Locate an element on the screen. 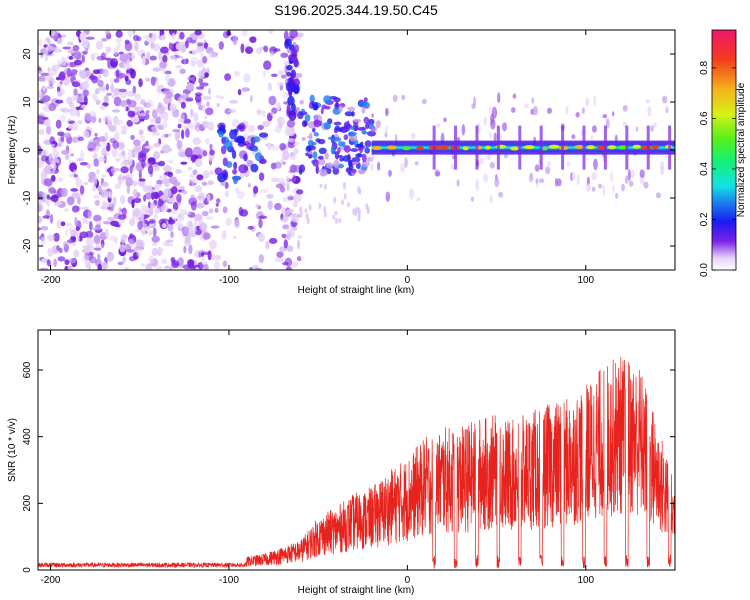 The height and width of the screenshot is (600, 750). colorbar-tick-label: 0.8 is located at coordinates (704, 68).